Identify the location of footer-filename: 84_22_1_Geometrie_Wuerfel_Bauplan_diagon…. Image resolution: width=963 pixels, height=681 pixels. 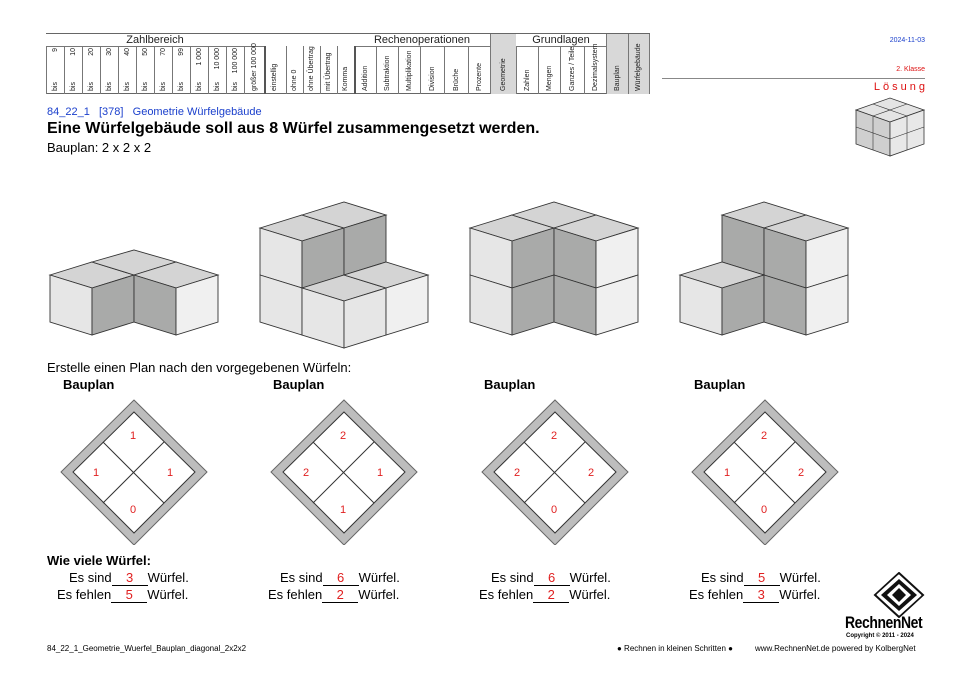
(147, 648).